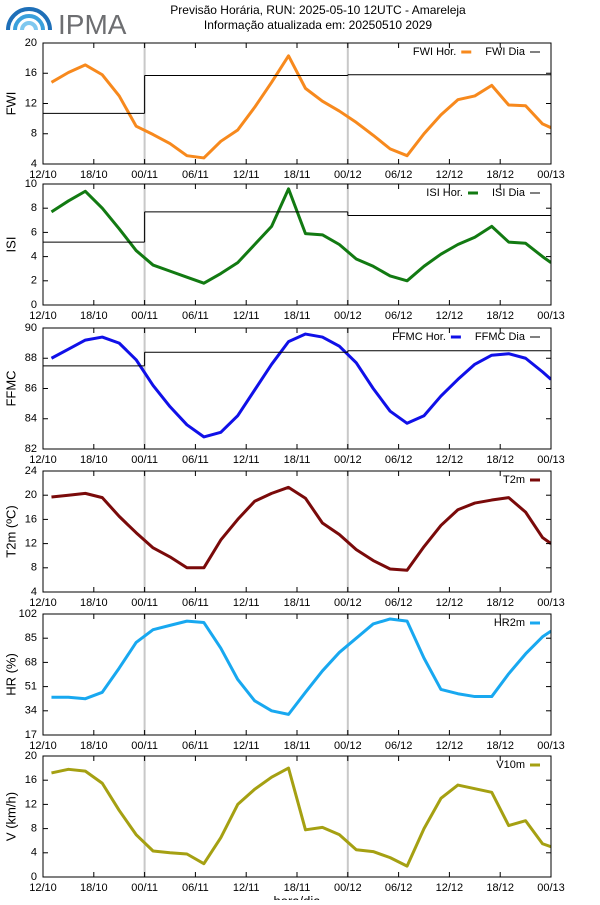  Describe the element at coordinates (10, 104) in the screenshot. I see `y-axis-label: FWI` at that location.